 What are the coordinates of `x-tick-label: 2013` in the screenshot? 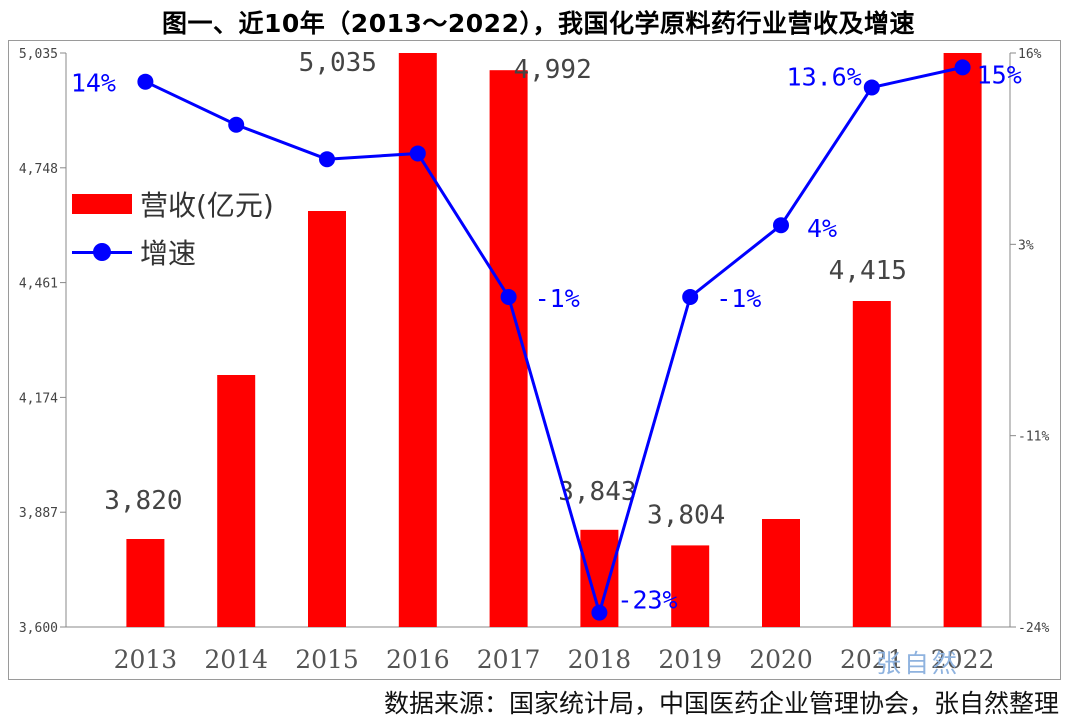 It's located at (146, 659).